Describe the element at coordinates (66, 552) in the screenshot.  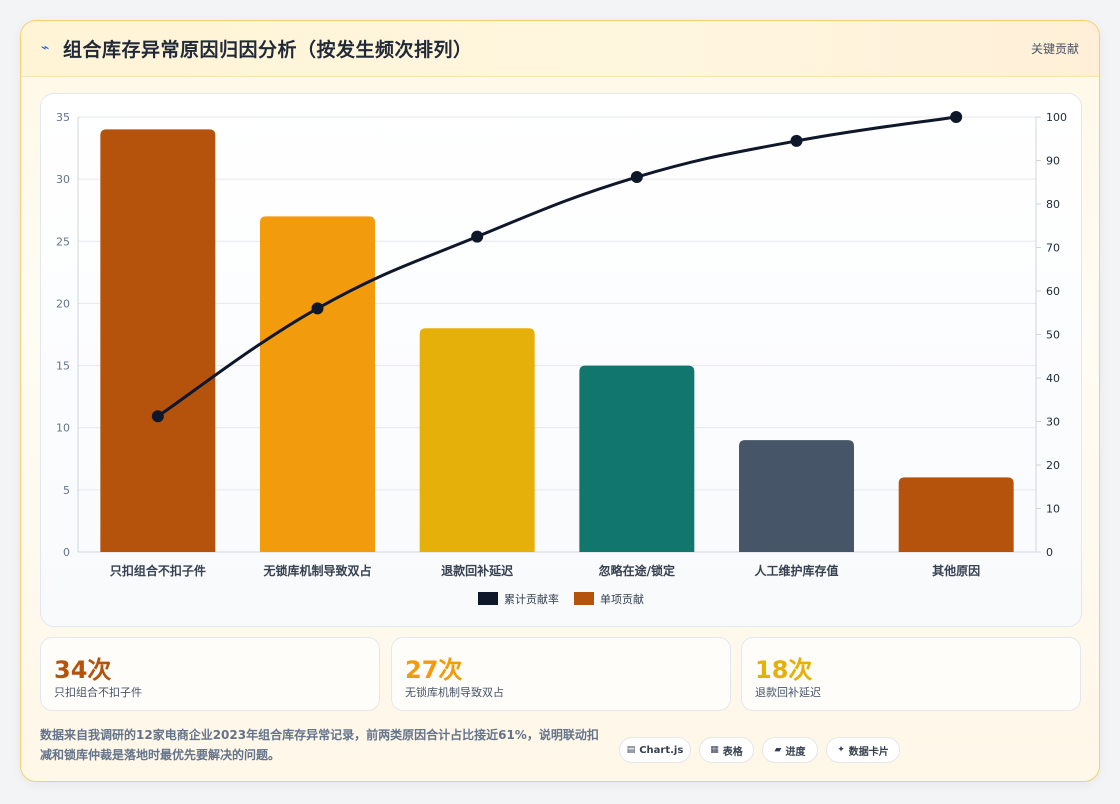
I see `y-left-tick-label: 0` at that location.